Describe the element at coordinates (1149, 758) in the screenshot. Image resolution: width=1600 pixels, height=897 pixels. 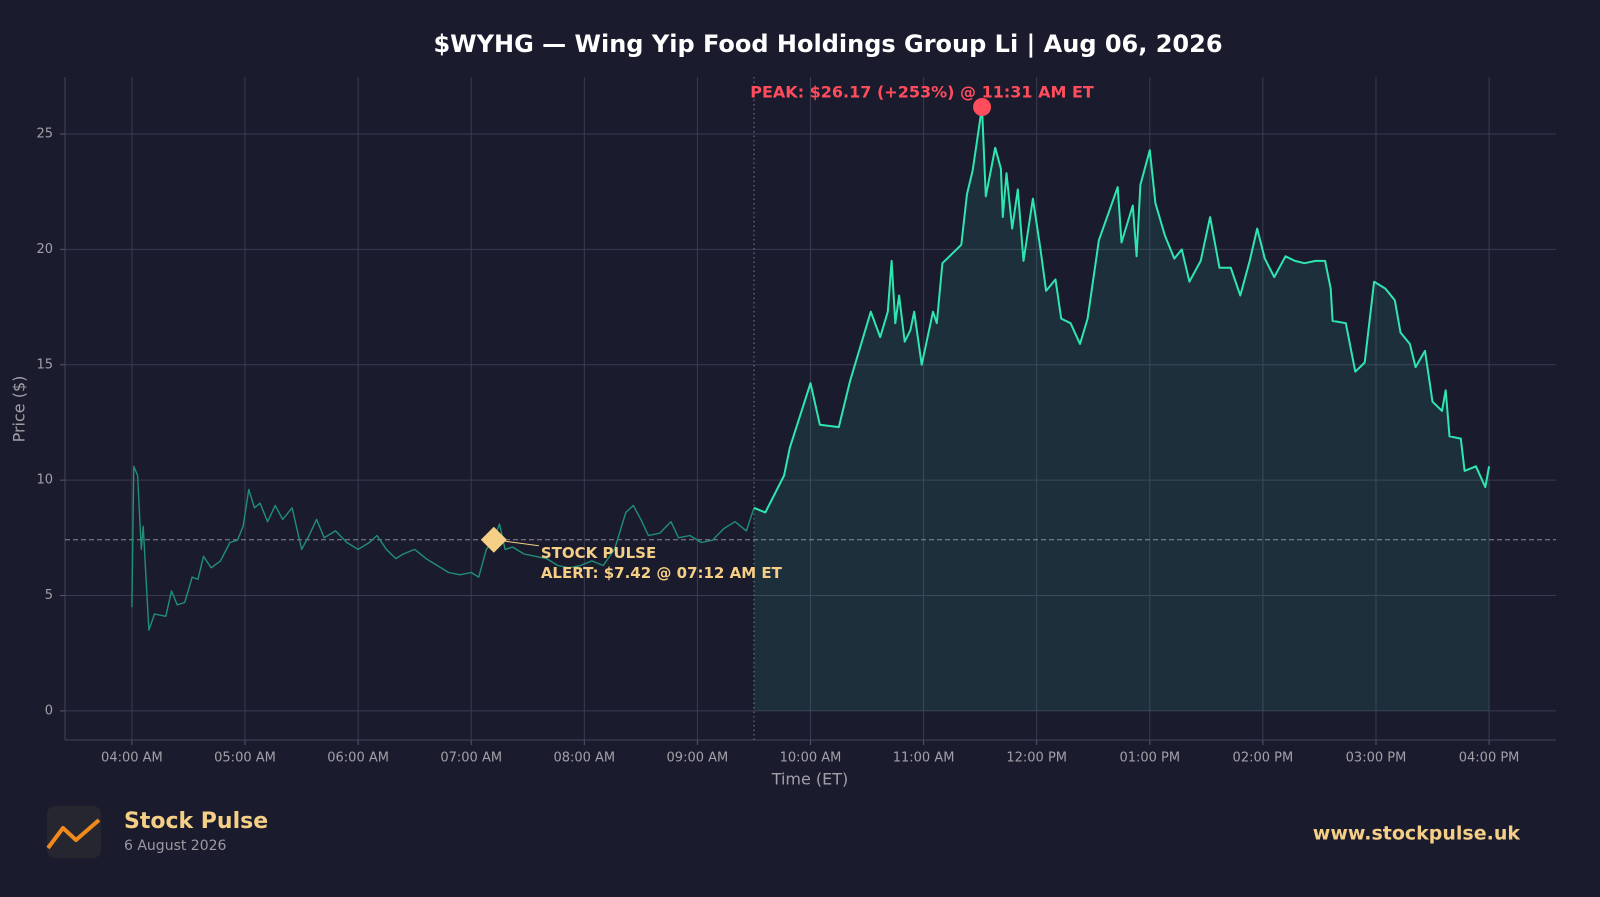
I see `x-tick-label: 01:00 PM` at that location.